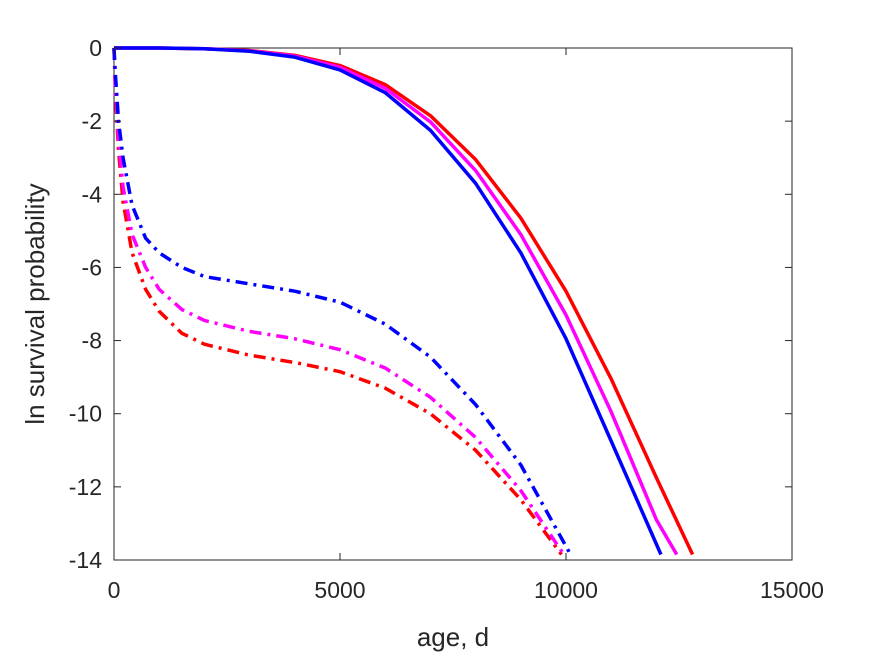 This screenshot has width=875, height=656. I want to click on y-tick-label: -4, so click(92, 194).